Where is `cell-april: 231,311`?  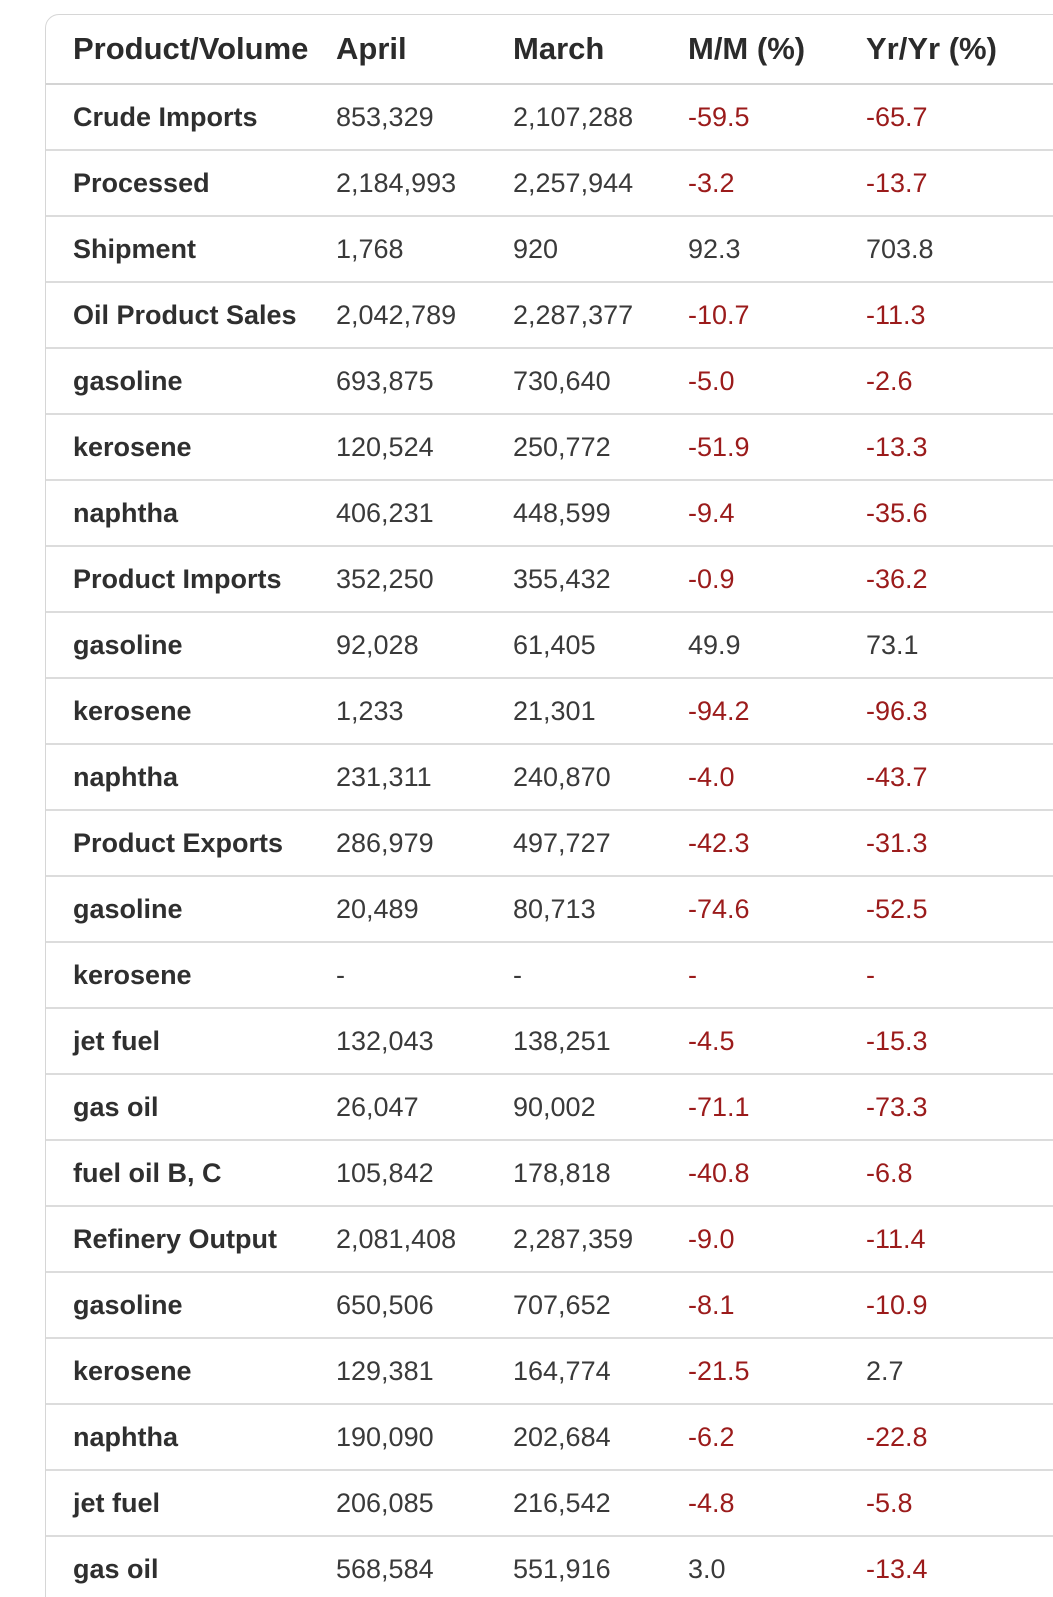 cell-april: 231,311 is located at coordinates (424, 777).